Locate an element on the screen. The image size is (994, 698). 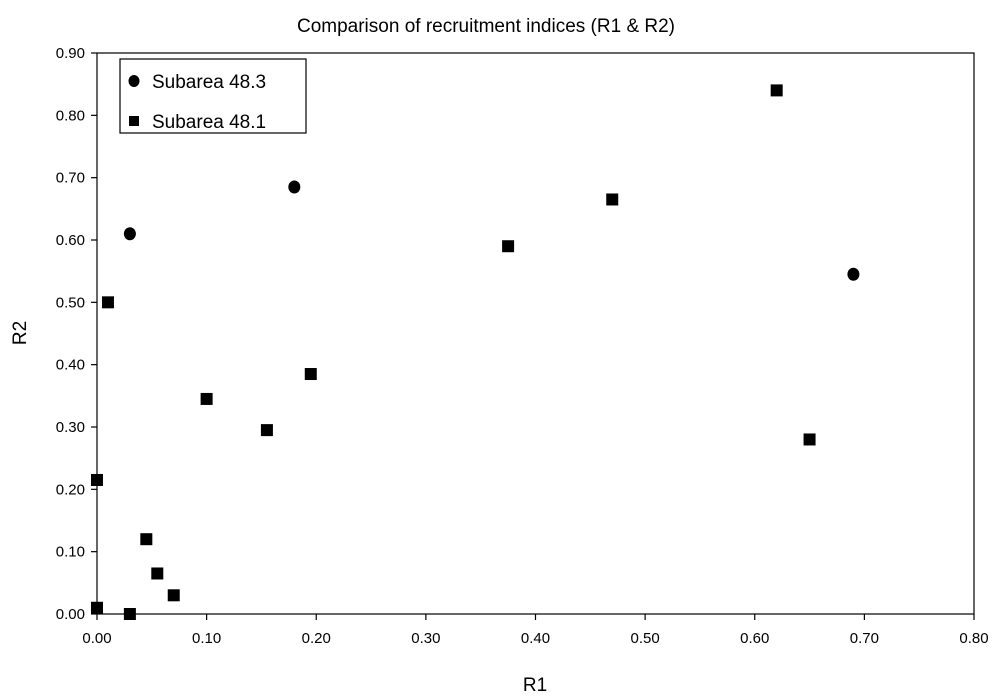
x-tick-label: 0.00 is located at coordinates (96, 638).